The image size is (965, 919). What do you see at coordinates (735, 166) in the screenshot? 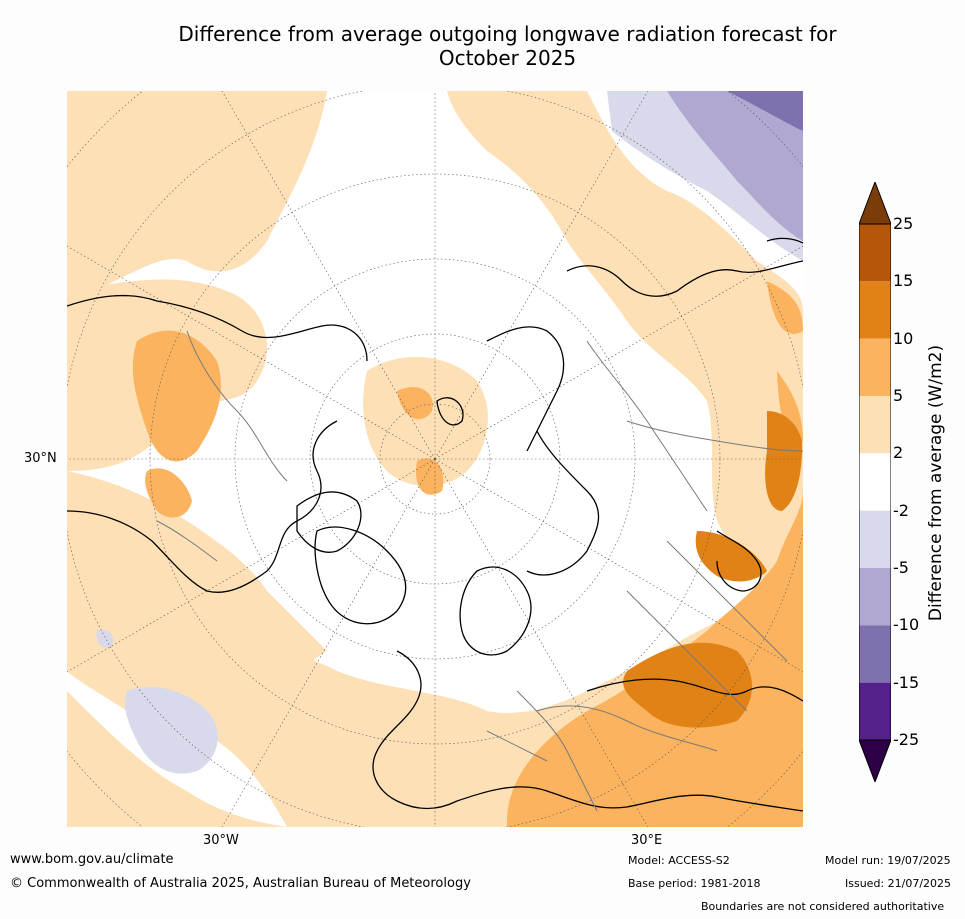
I see `anomaly-fill-neg5-neg10` at bounding box center [735, 166].